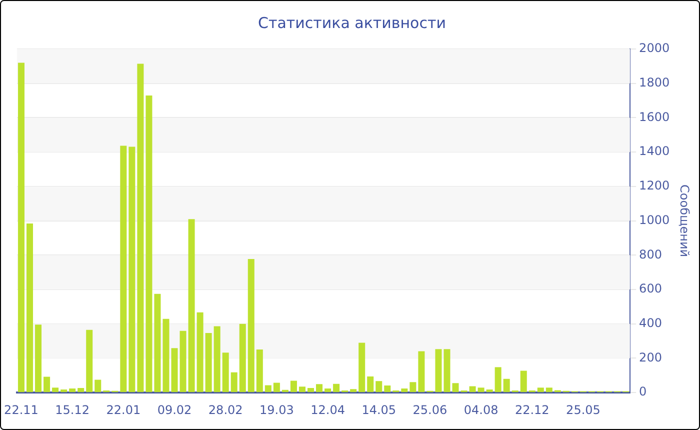 Image resolution: width=700 pixels, height=430 pixels. What do you see at coordinates (532, 409) in the screenshot?
I see `x-tick-label: 22.12` at bounding box center [532, 409].